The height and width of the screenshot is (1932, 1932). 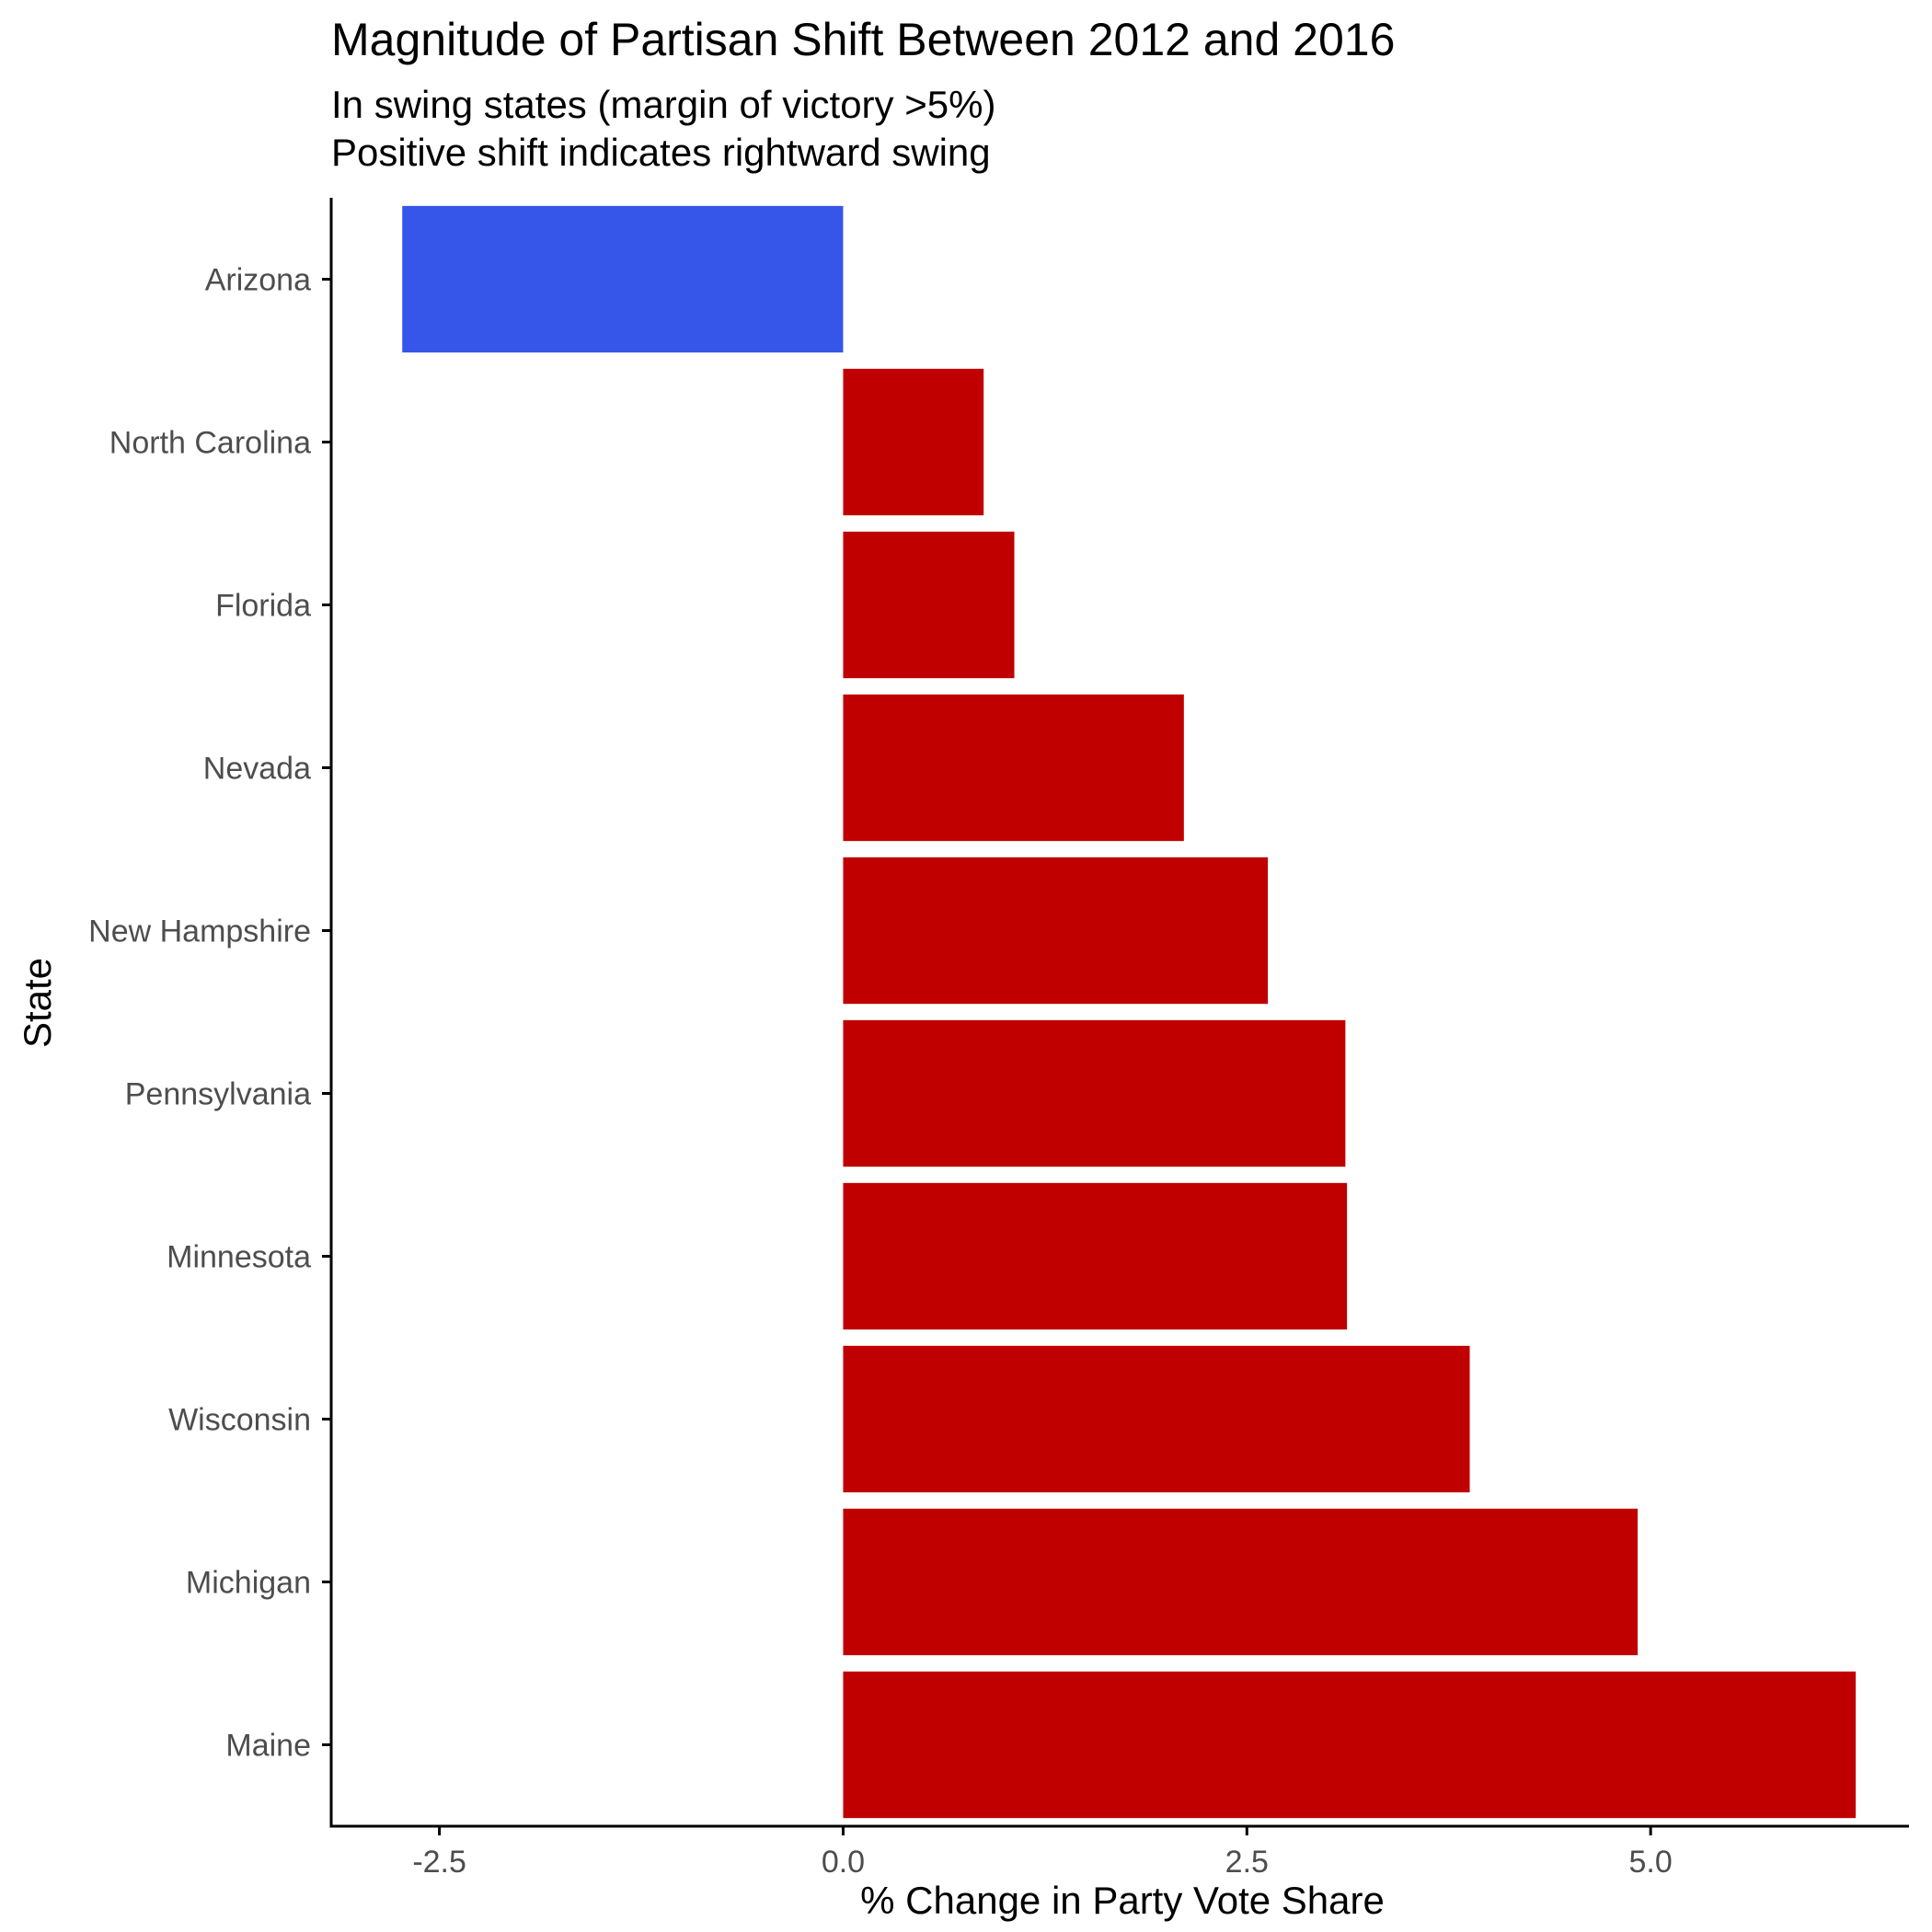 I want to click on bar-michigan, so click(x=1241, y=1582).